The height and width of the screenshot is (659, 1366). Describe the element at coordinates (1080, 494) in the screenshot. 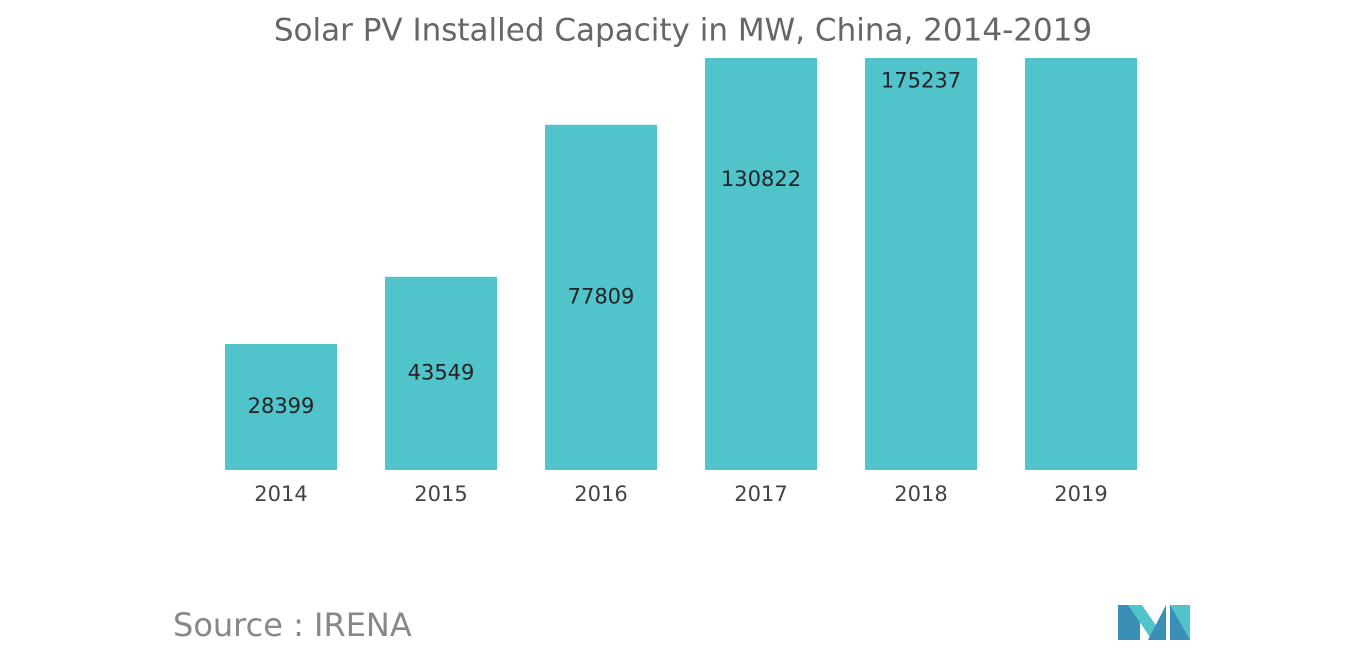

I see `x-tick-label: 2019` at that location.